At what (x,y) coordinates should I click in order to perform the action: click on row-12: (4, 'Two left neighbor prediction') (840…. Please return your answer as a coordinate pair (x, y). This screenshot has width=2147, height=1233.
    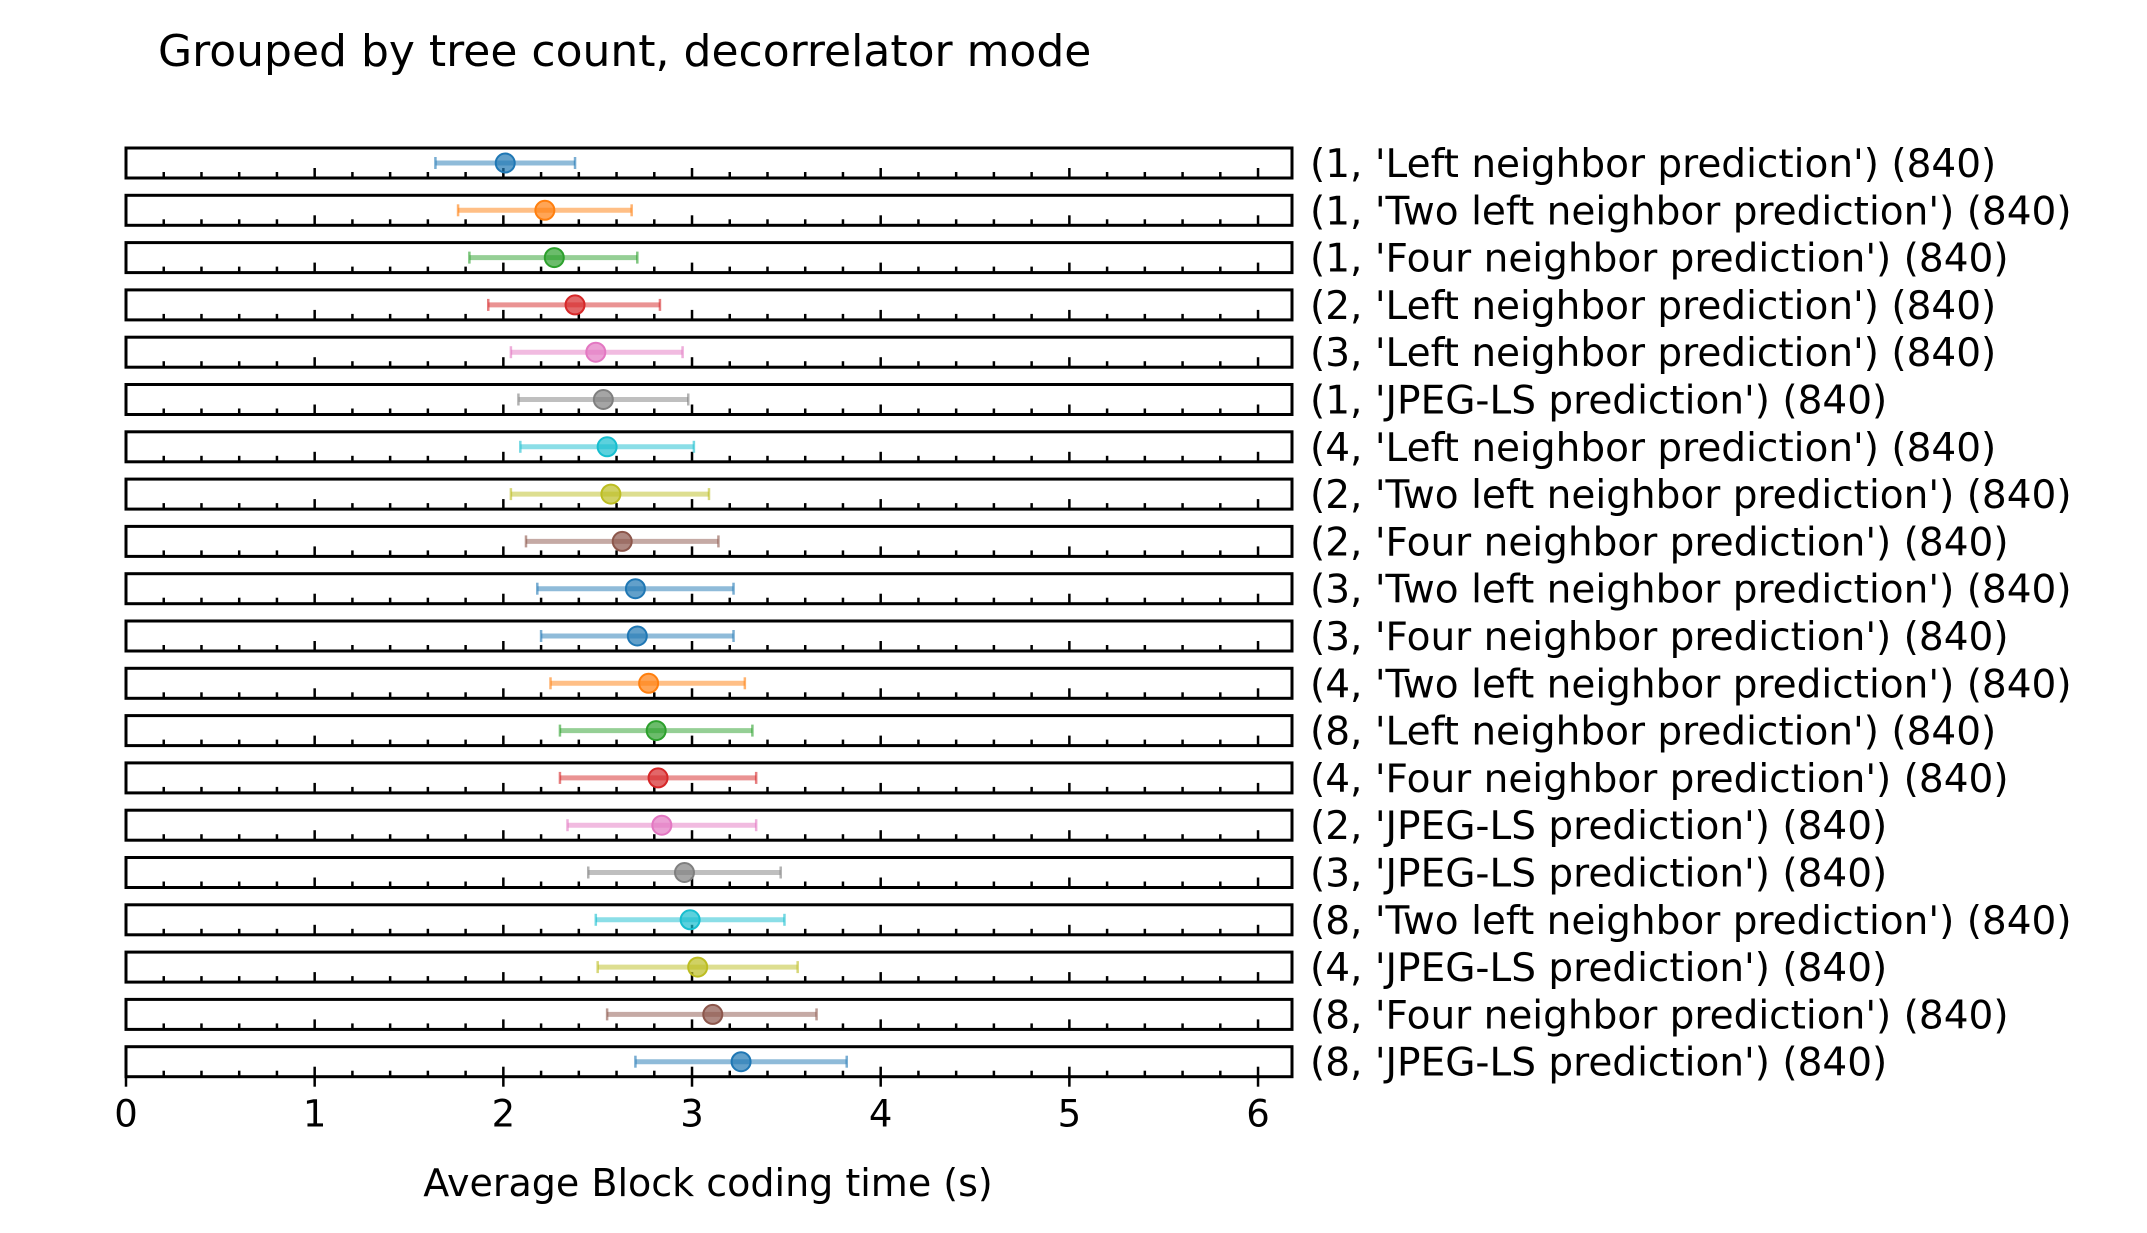
    Looking at the image, I should click on (1098, 684).